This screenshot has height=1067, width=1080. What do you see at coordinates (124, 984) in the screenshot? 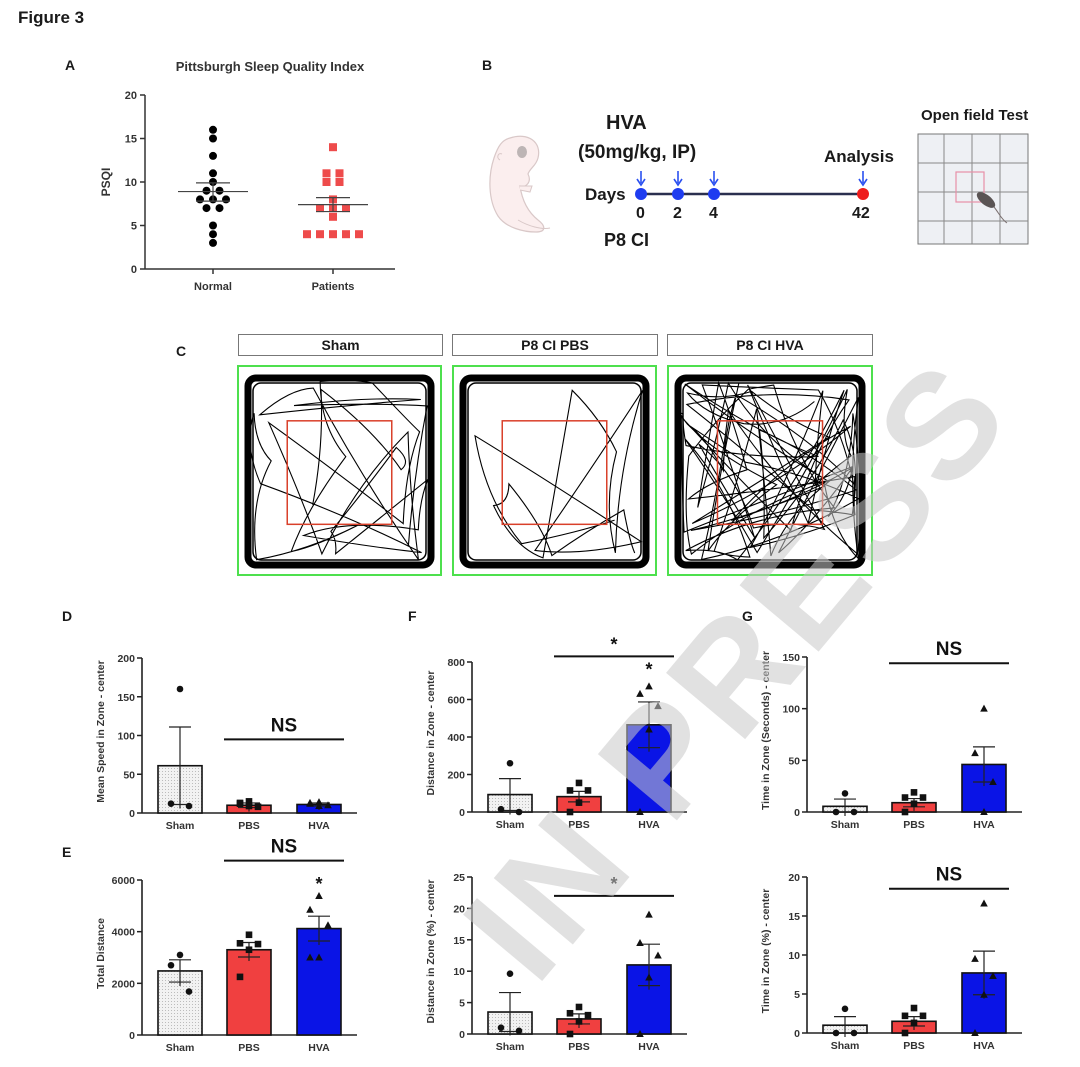
I see `y-tick-label: 2000` at bounding box center [124, 984].